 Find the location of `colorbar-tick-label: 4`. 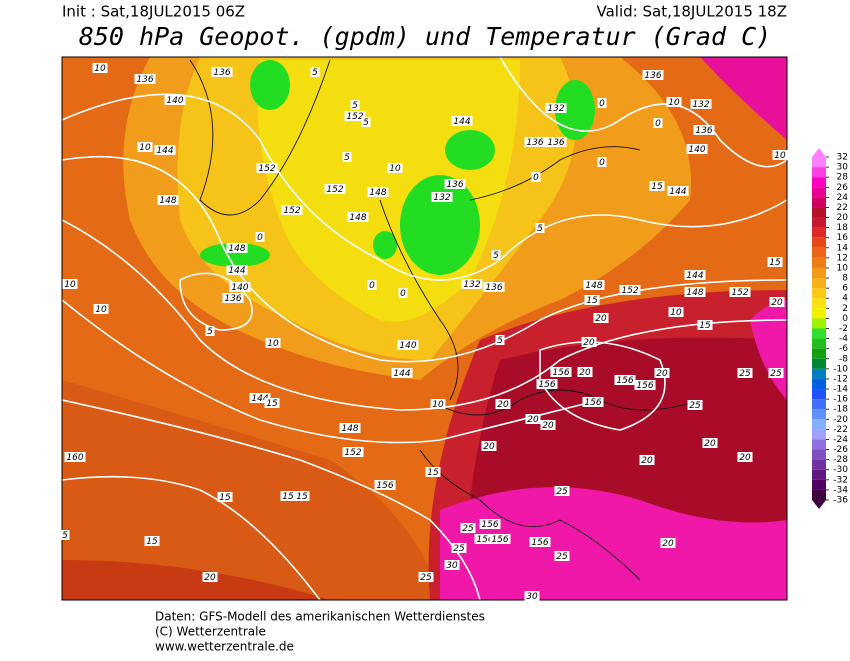

colorbar-tick-label: 4 is located at coordinates (845, 299).